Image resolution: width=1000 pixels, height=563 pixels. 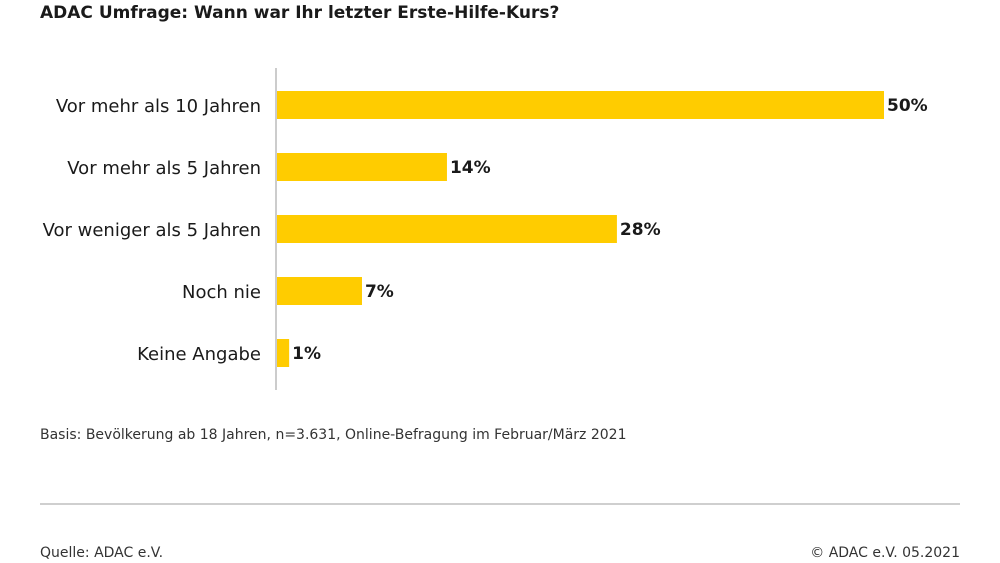 What do you see at coordinates (379, 292) in the screenshot?
I see `value-label: 7%` at bounding box center [379, 292].